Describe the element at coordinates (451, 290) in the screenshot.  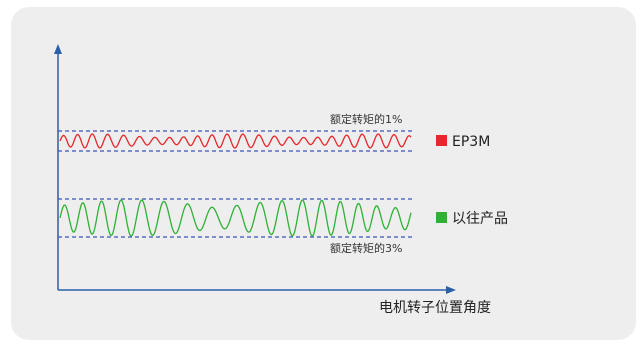
I see `x-axis-arrow` at that location.